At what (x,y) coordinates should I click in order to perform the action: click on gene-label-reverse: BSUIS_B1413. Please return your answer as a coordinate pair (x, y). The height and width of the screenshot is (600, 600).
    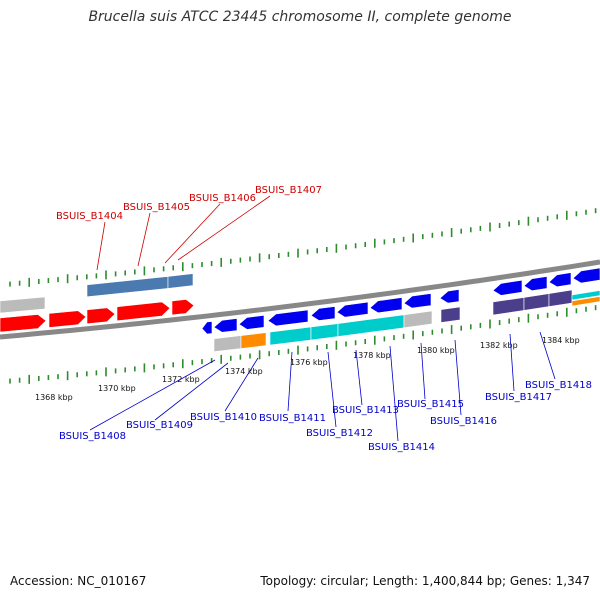
    Looking at the image, I should click on (365, 410).